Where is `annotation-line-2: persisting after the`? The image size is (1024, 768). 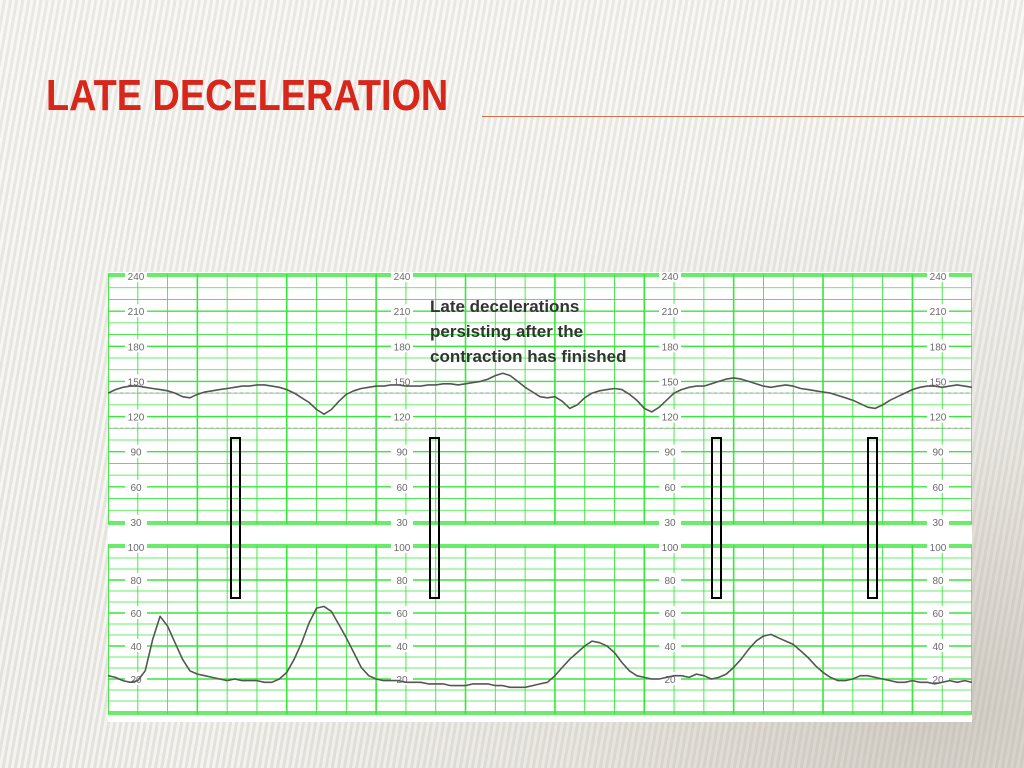 annotation-line-2: persisting after the is located at coordinates (507, 331).